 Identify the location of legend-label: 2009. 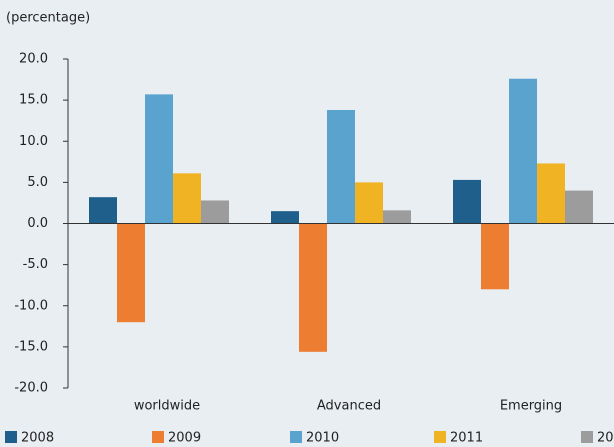
(184, 438).